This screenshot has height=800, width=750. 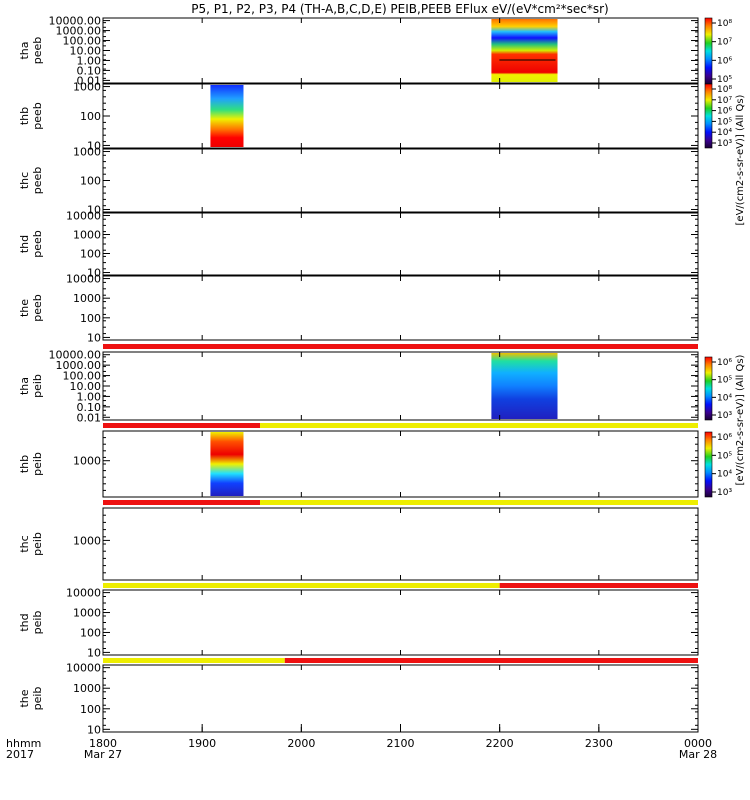 I want to click on colorbar-peib: 10⁶ 10⁵ 10⁴ 10³, so click(x=718, y=388).